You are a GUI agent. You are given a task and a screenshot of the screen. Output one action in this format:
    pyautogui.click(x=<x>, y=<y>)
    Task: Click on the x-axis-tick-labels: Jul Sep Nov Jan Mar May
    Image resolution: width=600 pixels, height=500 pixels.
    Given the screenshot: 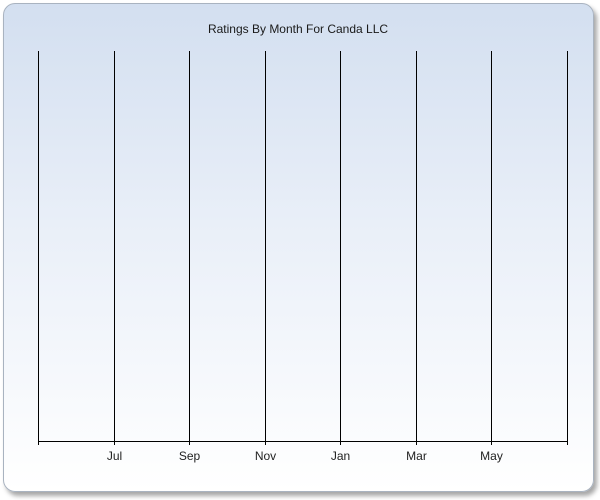 What is the action you would take?
    pyautogui.click(x=305, y=456)
    